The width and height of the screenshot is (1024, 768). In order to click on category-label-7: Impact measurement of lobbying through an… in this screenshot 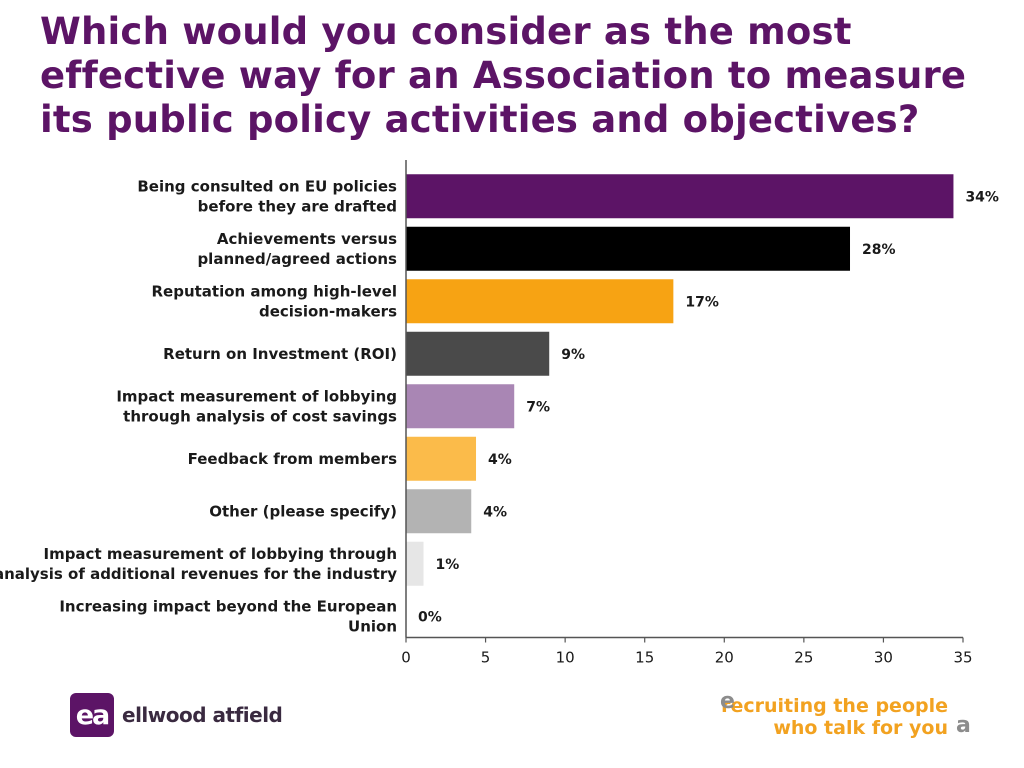, I will do `click(198, 564)`.